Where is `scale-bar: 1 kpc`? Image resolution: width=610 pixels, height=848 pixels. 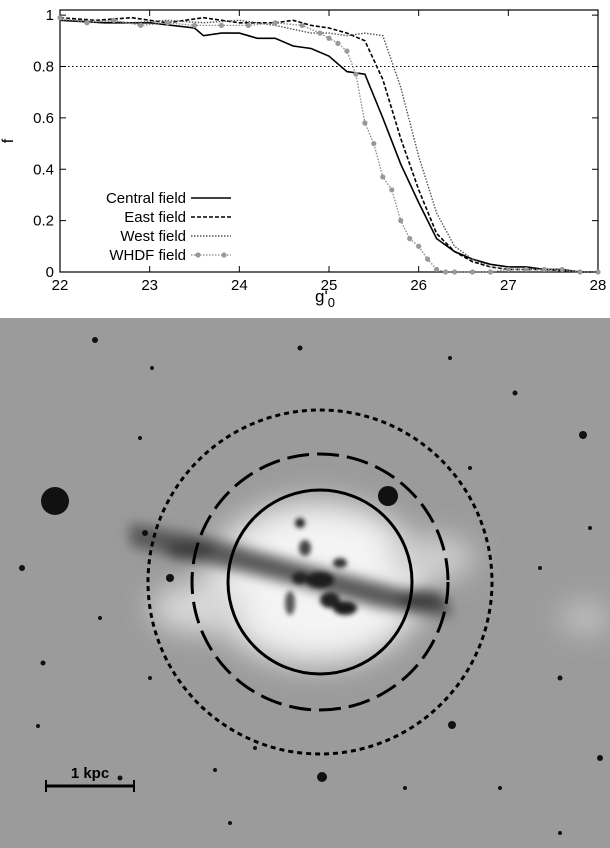
scale-bar: 1 kpc is located at coordinates (90, 778).